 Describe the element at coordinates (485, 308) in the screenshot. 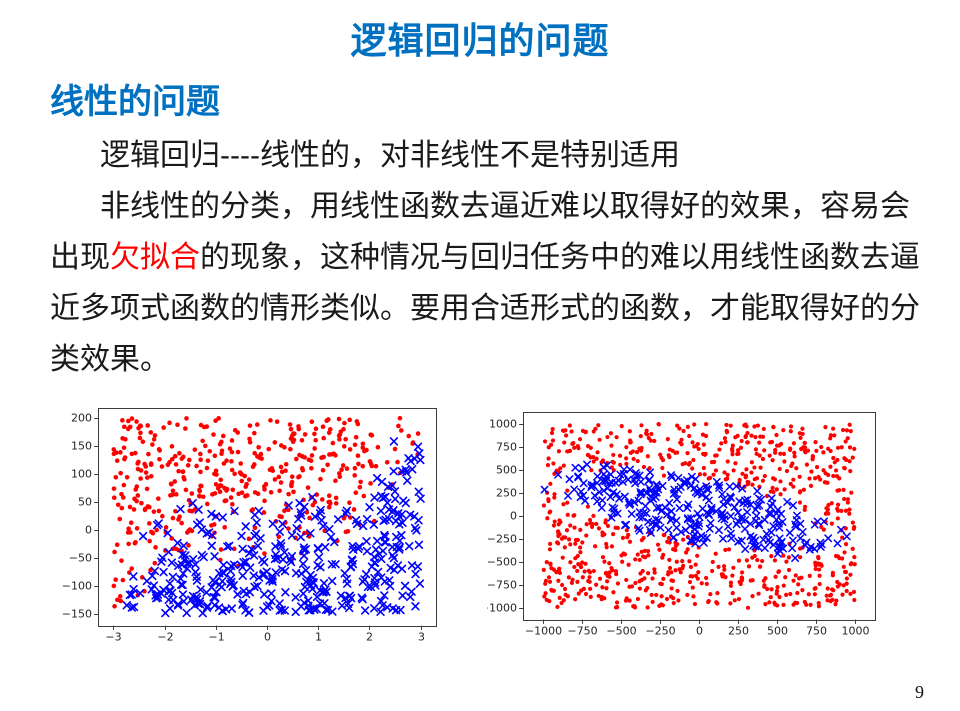

I see `body-line-4: 近多项式函数的情形类似。要用合适形式的函数，才能取得好的分` at that location.